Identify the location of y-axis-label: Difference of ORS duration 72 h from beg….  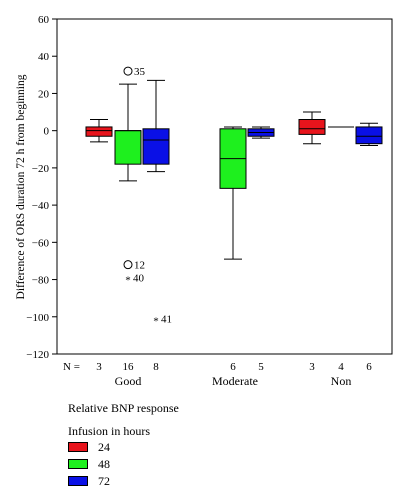
(21, 186).